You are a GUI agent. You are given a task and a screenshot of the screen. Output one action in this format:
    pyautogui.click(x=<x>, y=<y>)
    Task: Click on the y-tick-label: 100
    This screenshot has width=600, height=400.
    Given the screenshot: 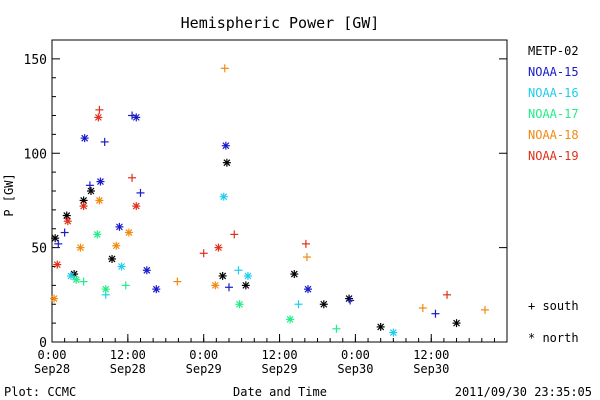 What is the action you would take?
    pyautogui.click(x=35, y=154)
    